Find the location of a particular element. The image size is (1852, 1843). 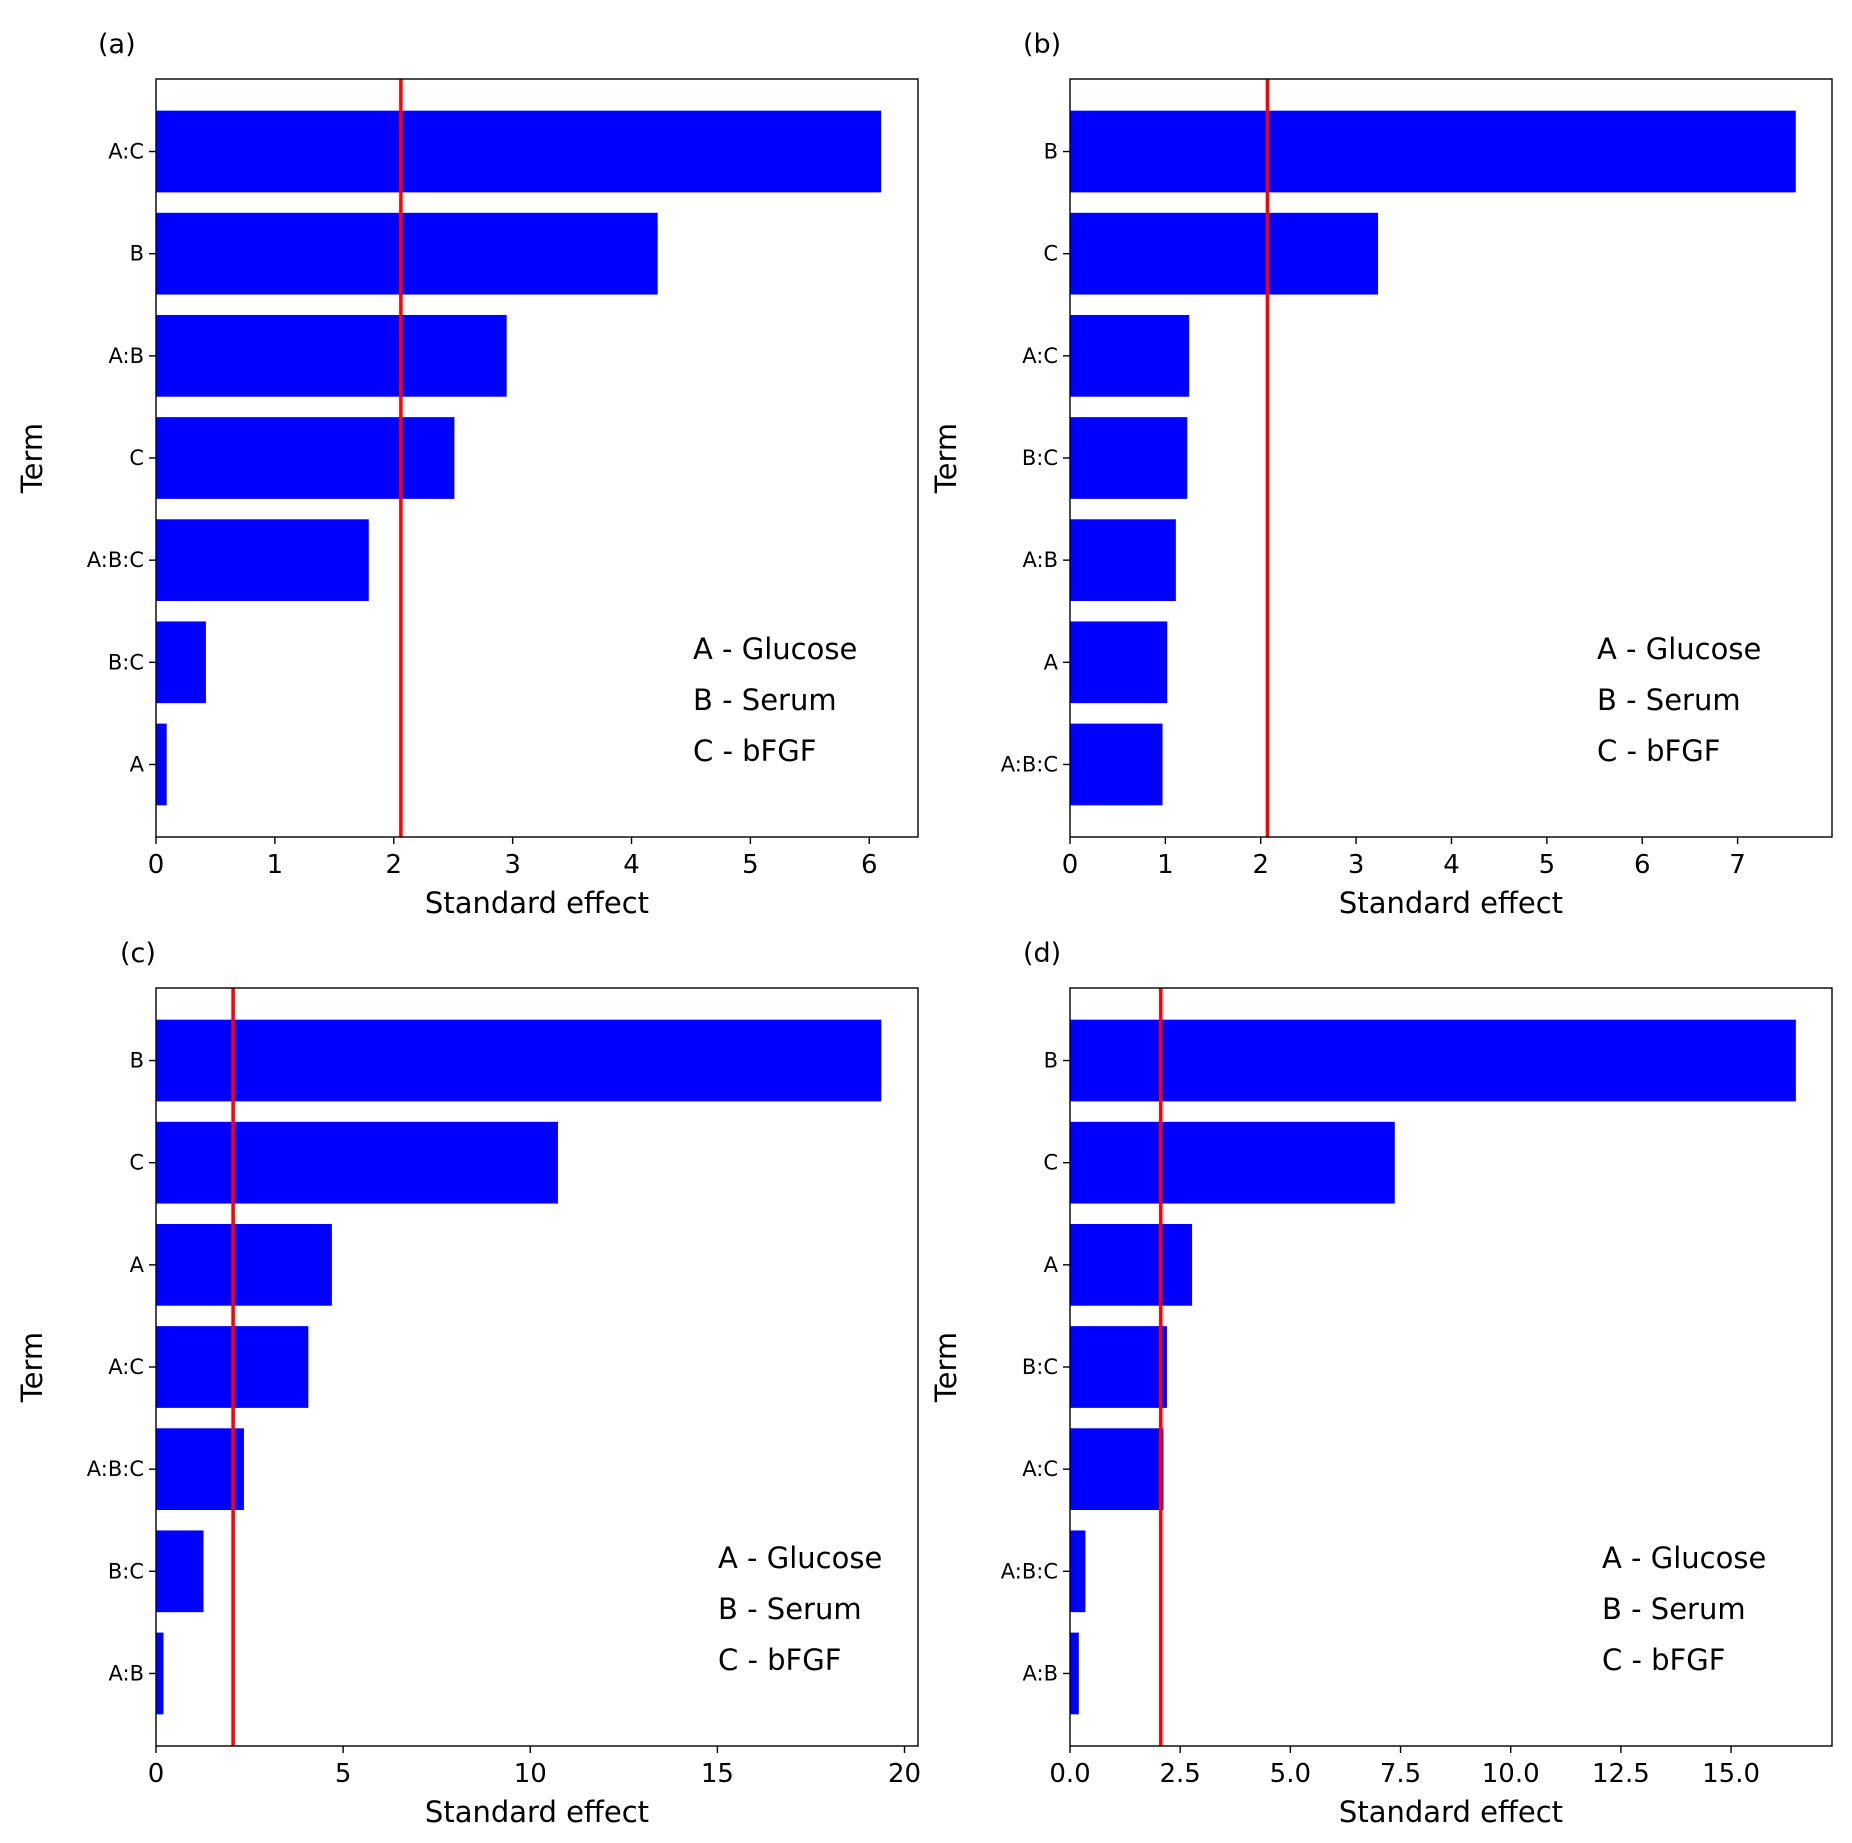

panel-label: (d) is located at coordinates (1042, 953).